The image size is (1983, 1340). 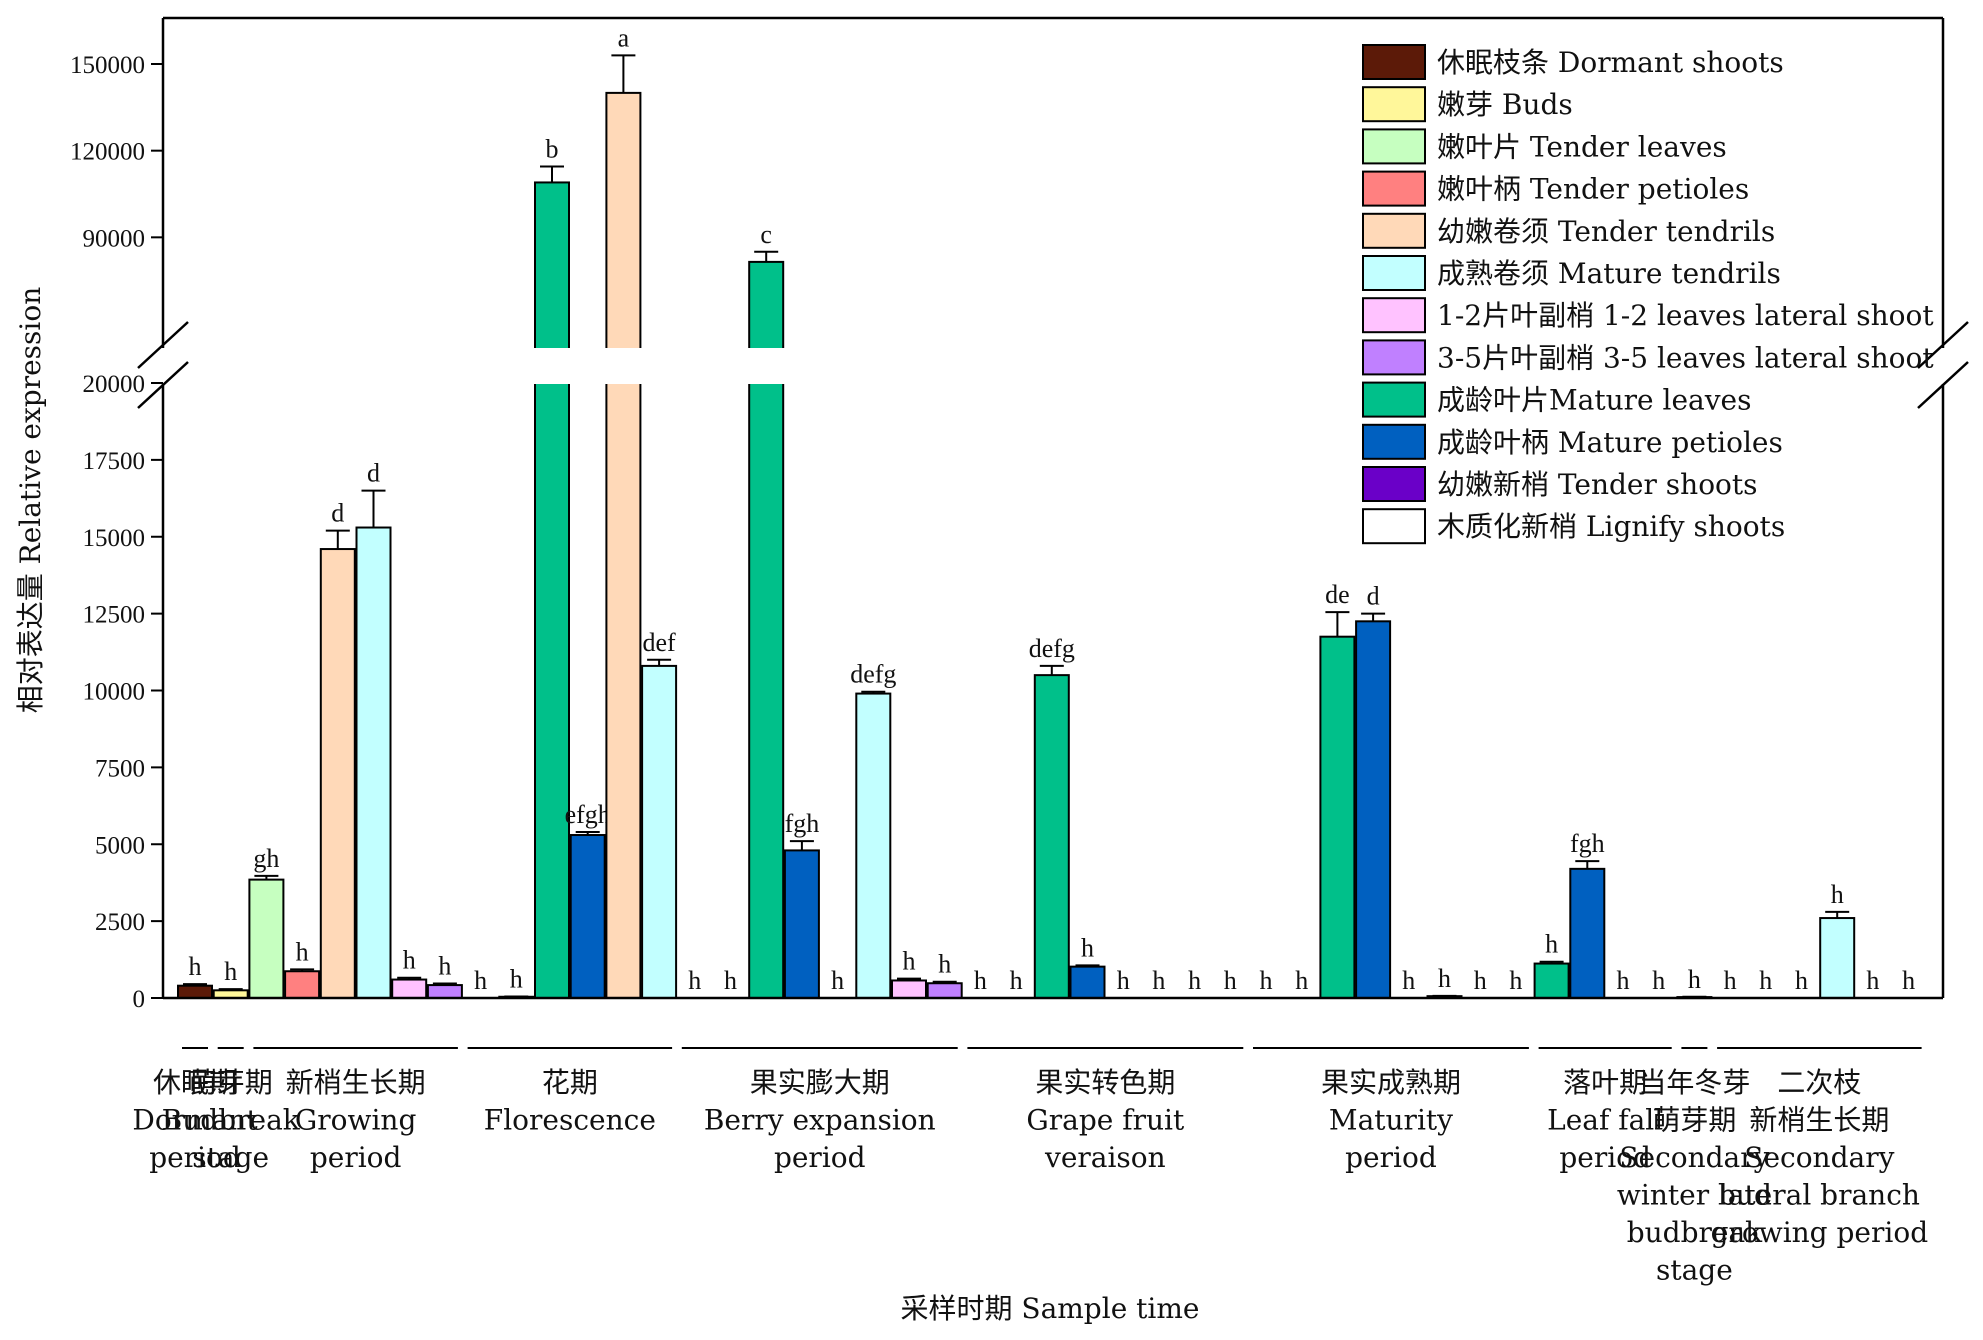 I want to click on period-label: 新梢生长期 Growing period, so click(x=356, y=1120).